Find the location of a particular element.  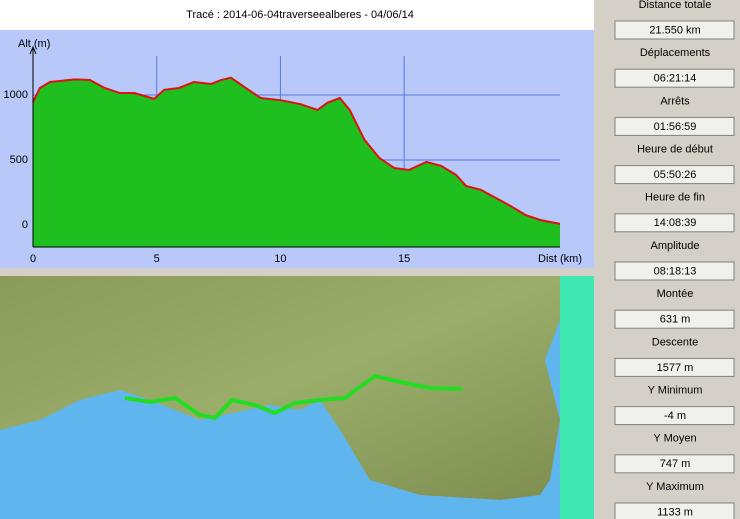

stat-value: 747 m is located at coordinates (675, 464).